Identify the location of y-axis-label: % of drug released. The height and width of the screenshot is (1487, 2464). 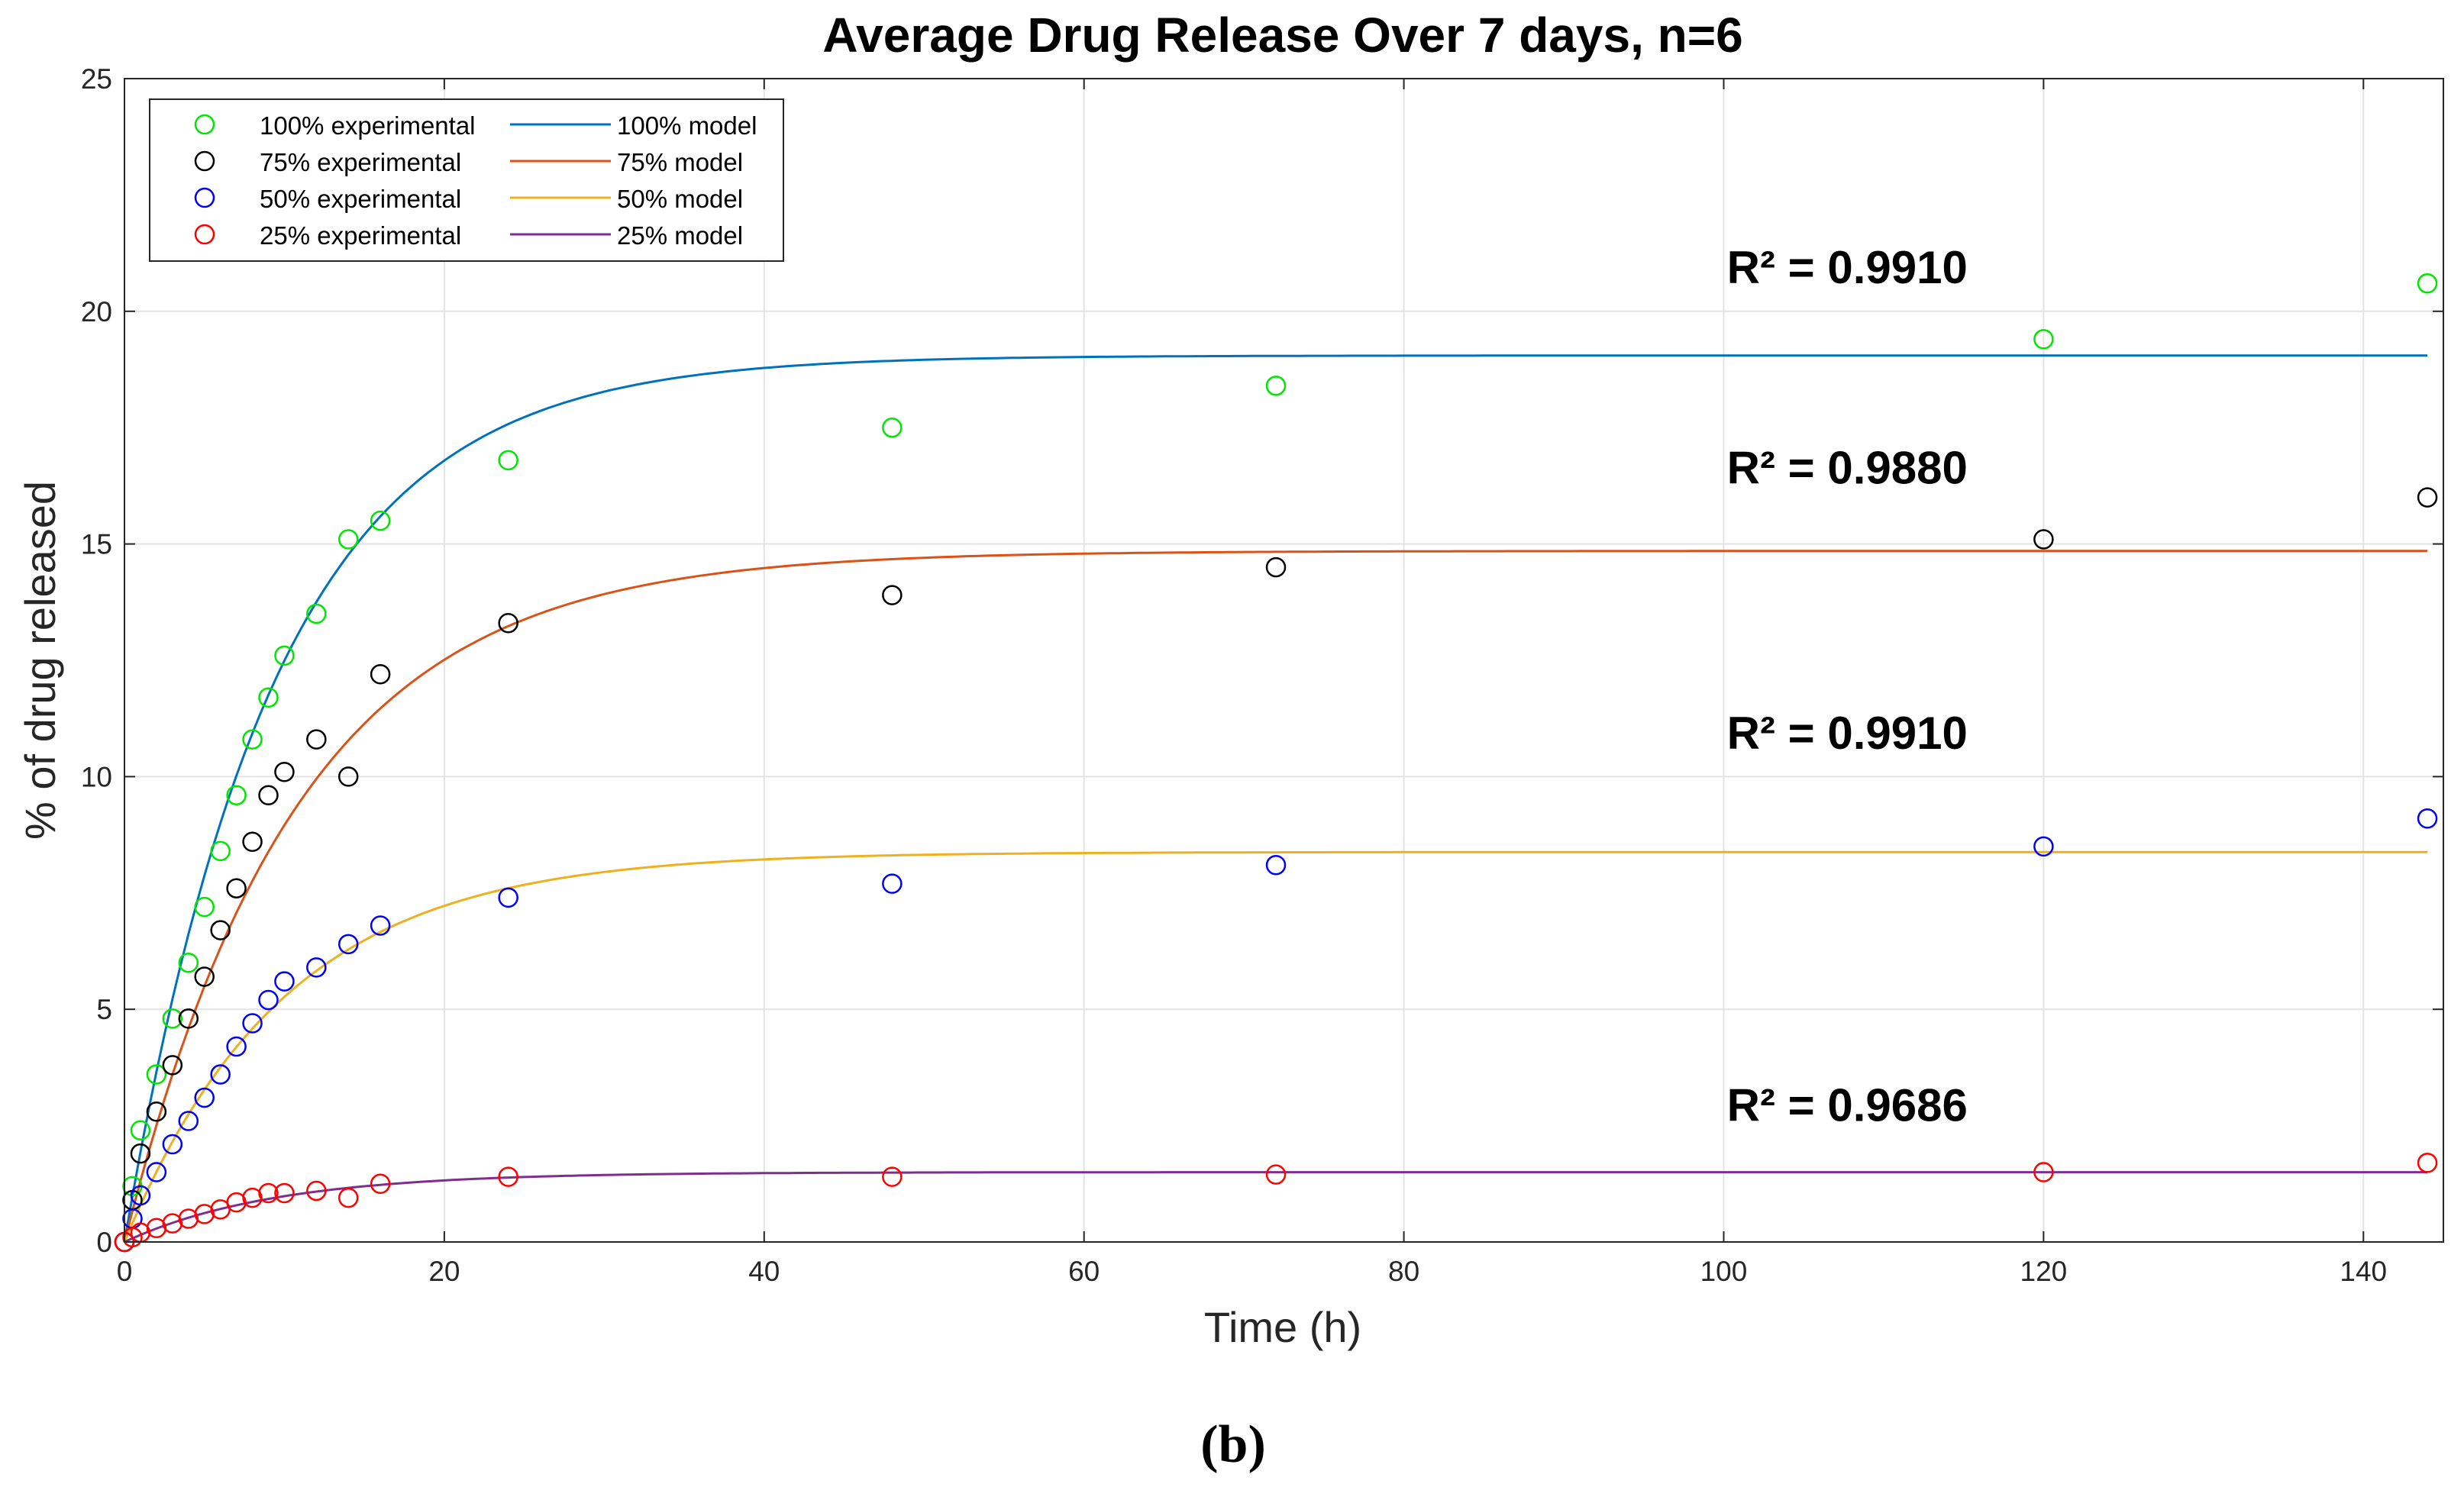
(40, 660).